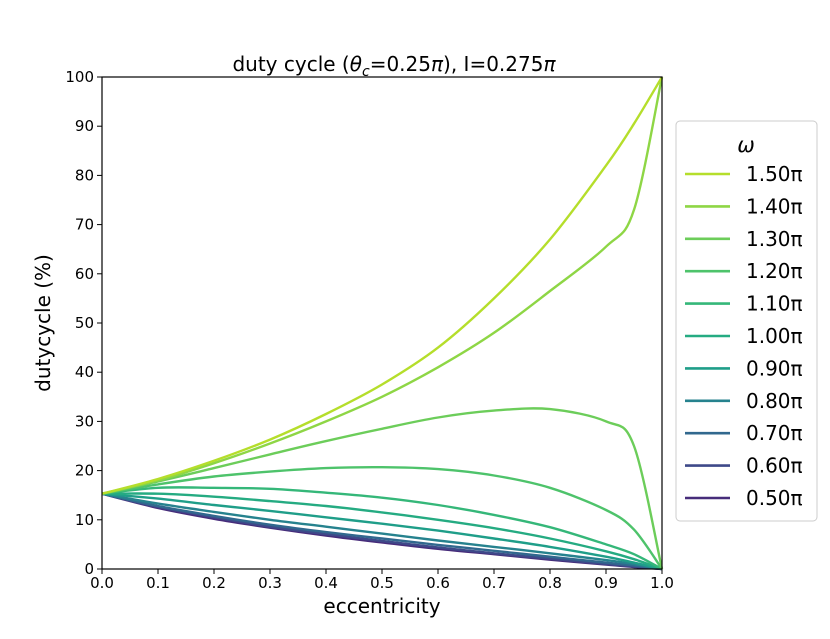 This screenshot has width=830, height=639. I want to click on legend-label: 0.80π, so click(774, 401).